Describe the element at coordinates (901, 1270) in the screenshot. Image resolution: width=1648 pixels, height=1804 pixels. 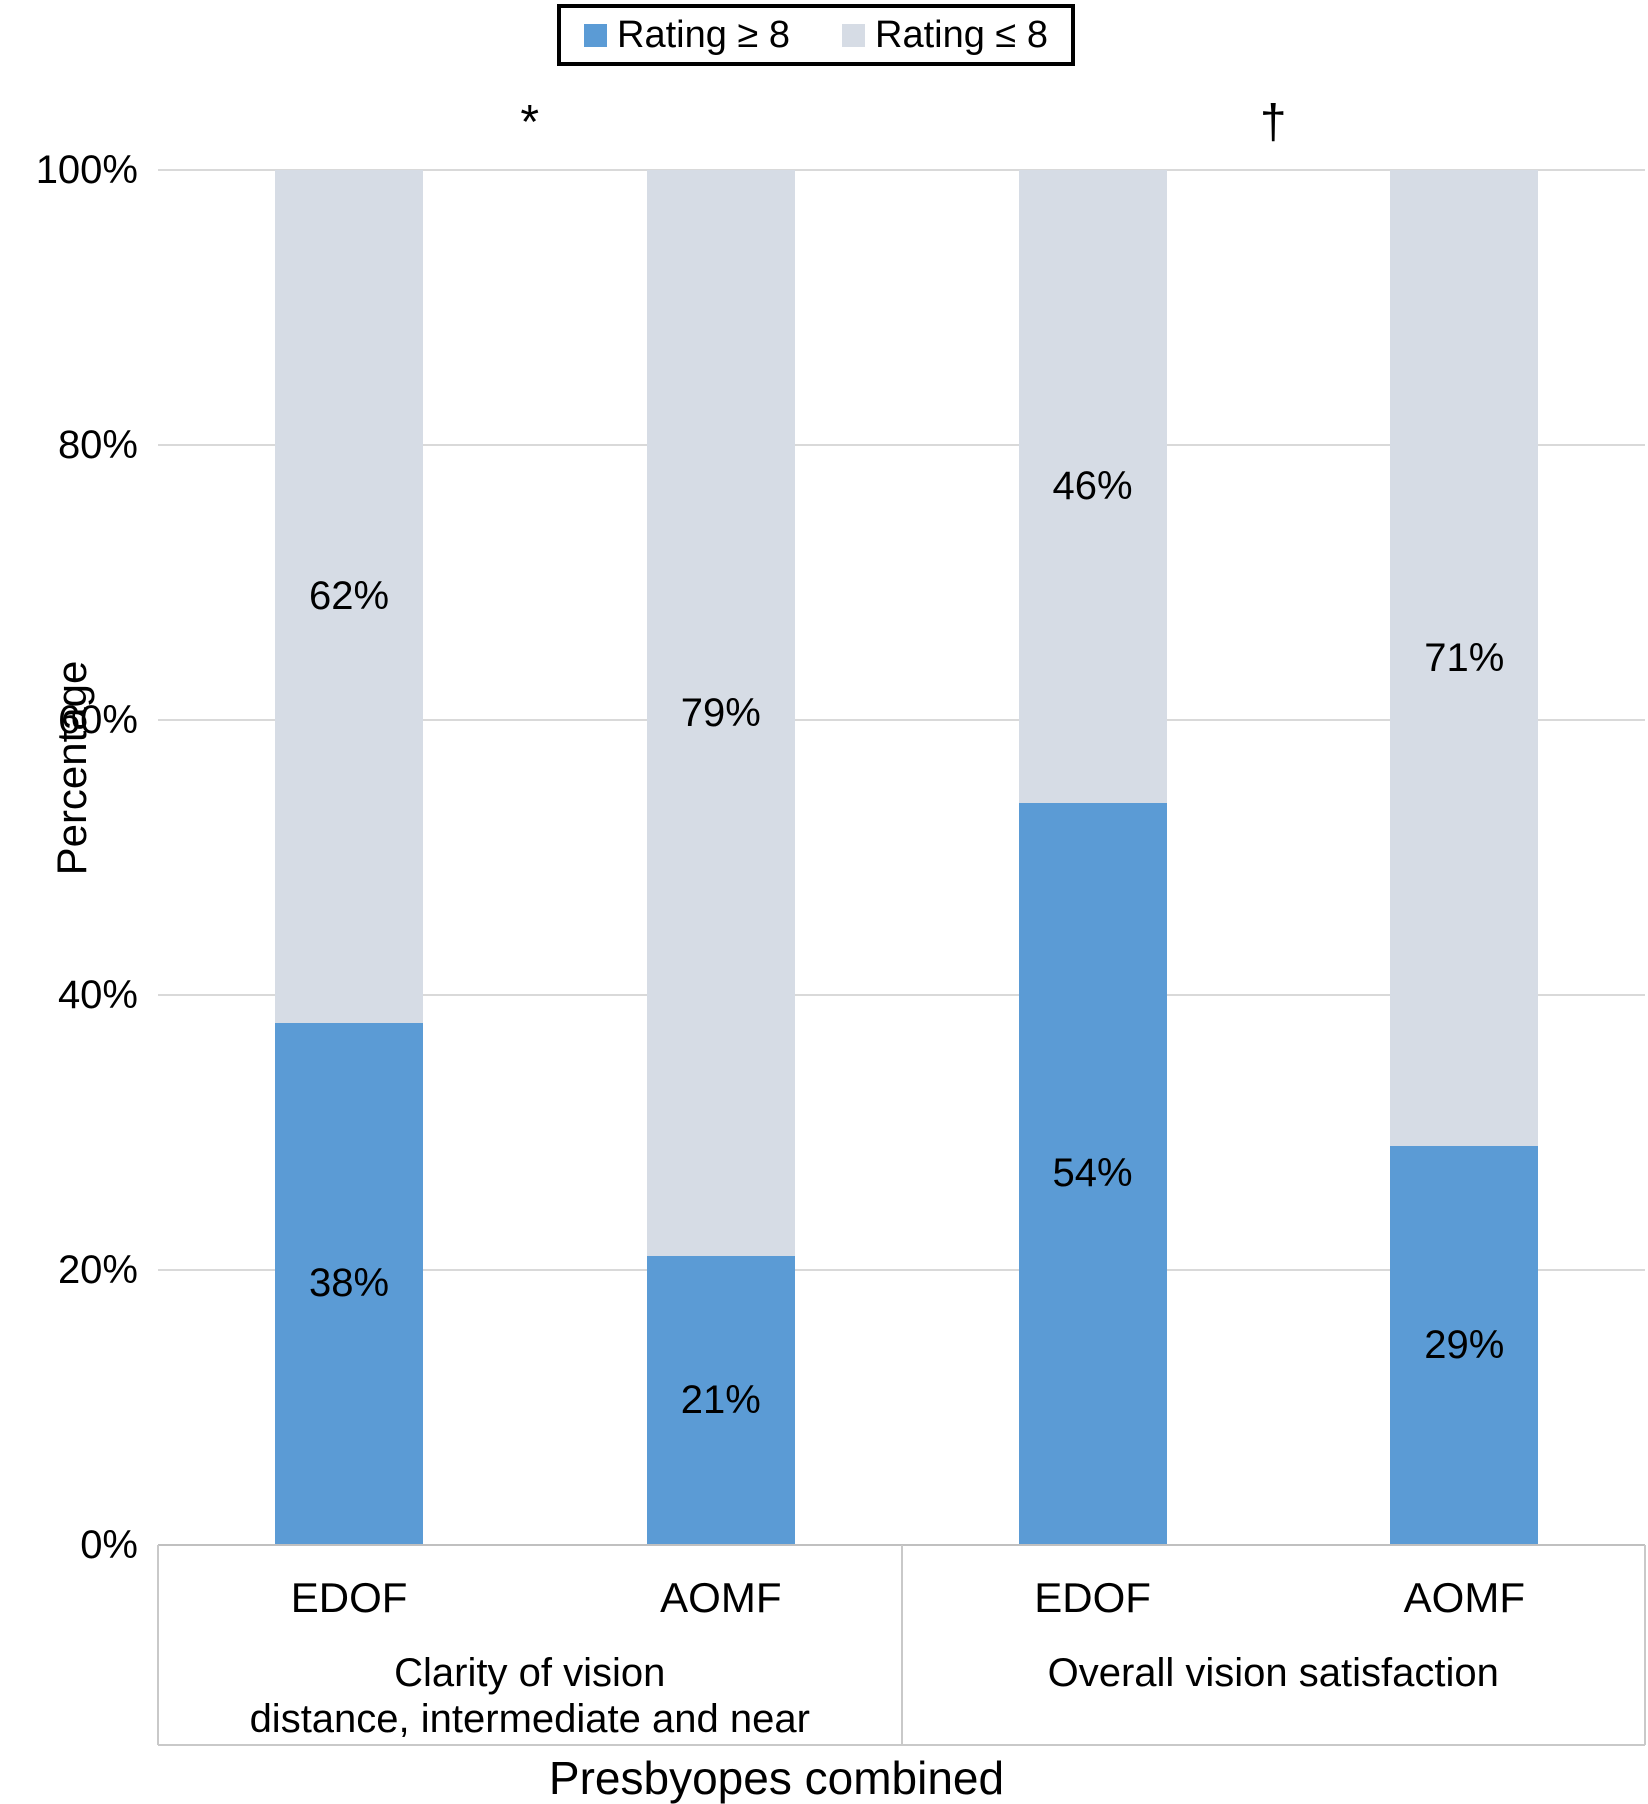
I see `gridline-20-percent` at that location.